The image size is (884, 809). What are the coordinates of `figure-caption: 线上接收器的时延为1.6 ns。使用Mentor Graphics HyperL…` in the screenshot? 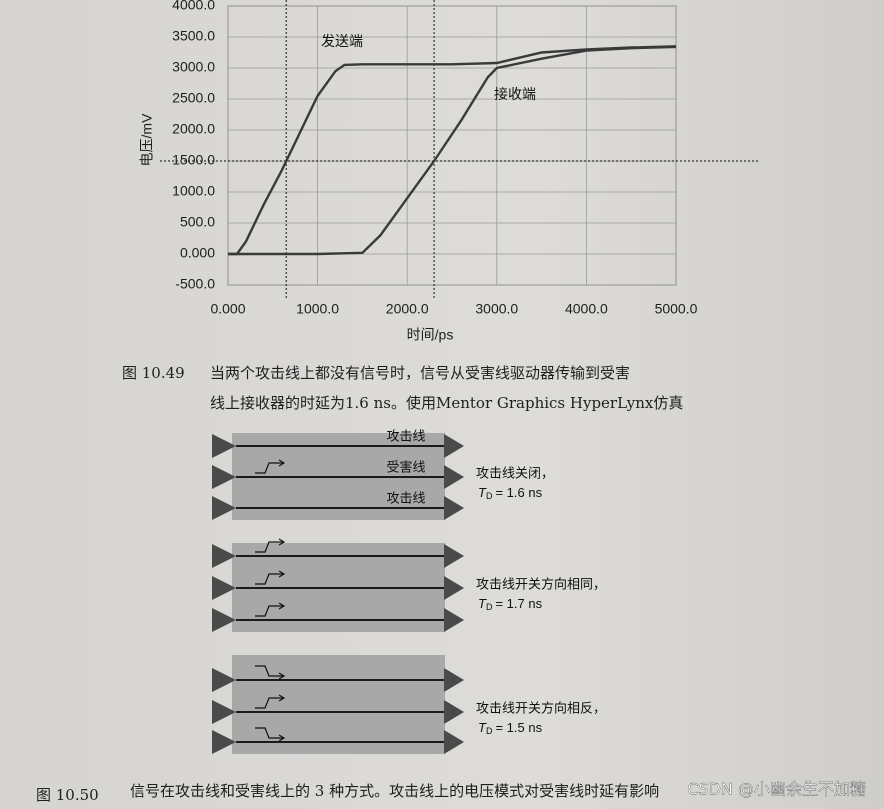 It's located at (446, 403).